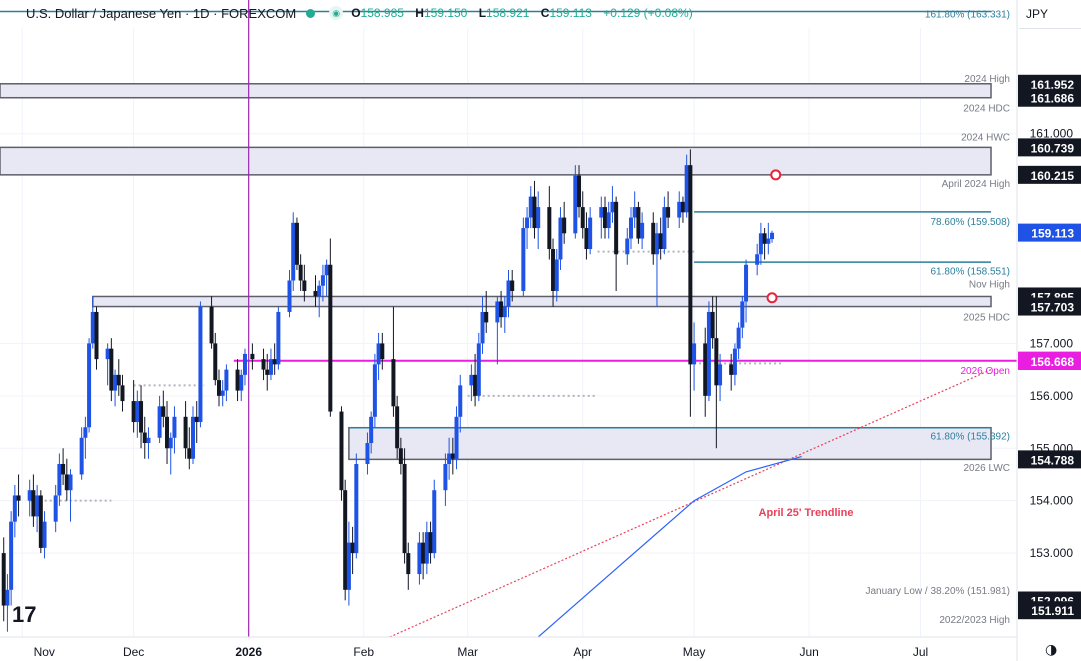 The height and width of the screenshot is (661, 1081). What do you see at coordinates (44, 652) in the screenshot?
I see `time-tick-label: Nov` at bounding box center [44, 652].